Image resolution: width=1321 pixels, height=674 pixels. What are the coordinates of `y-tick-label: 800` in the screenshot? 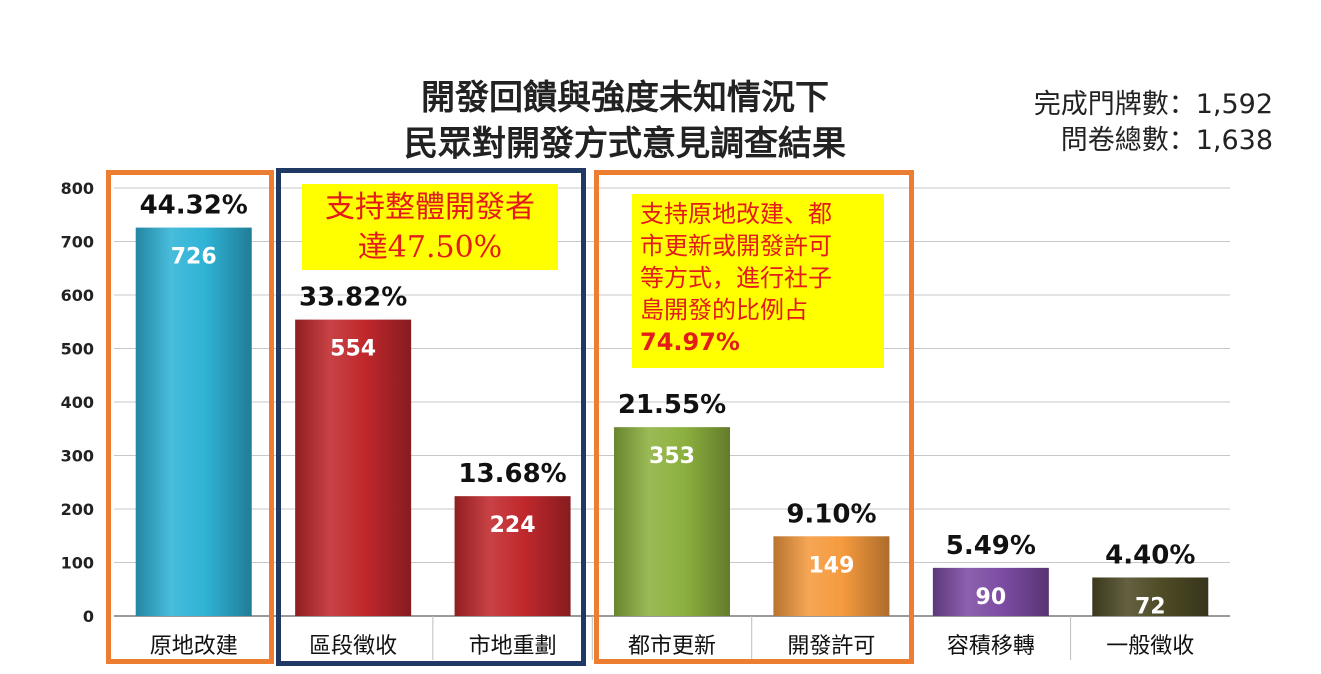 It's located at (77, 188).